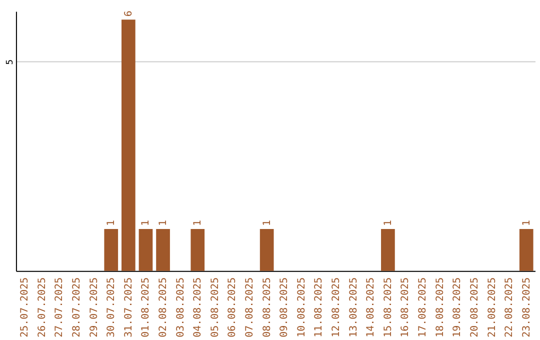 The height and width of the screenshot is (340, 540). What do you see at coordinates (440, 307) in the screenshot?
I see `x-tick-label: 18.08.2025` at bounding box center [440, 307].